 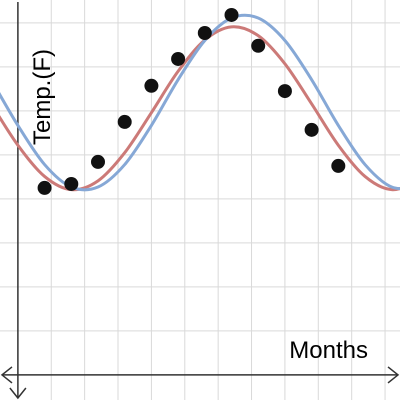 I want to click on x-arrow-left, so click(x=6, y=375).